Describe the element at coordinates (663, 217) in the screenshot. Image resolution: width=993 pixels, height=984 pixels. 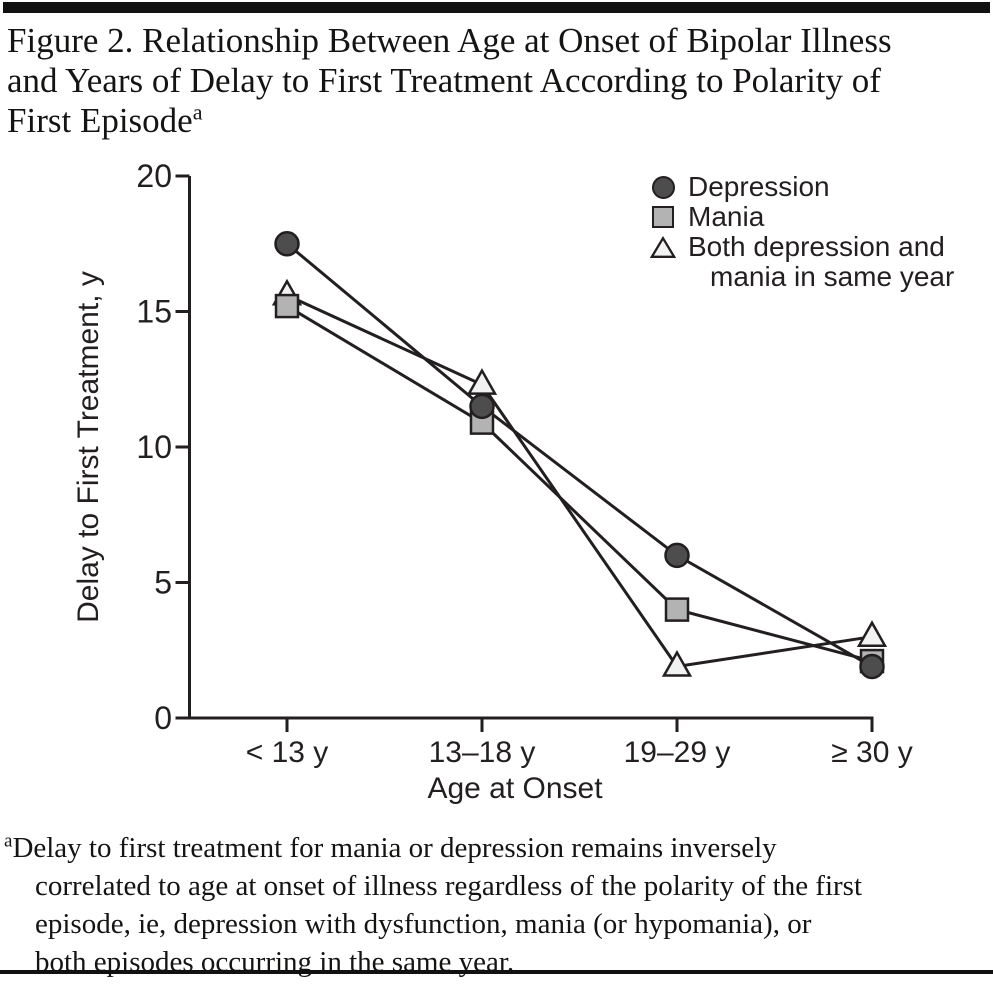
I see `mania-square-icon` at that location.